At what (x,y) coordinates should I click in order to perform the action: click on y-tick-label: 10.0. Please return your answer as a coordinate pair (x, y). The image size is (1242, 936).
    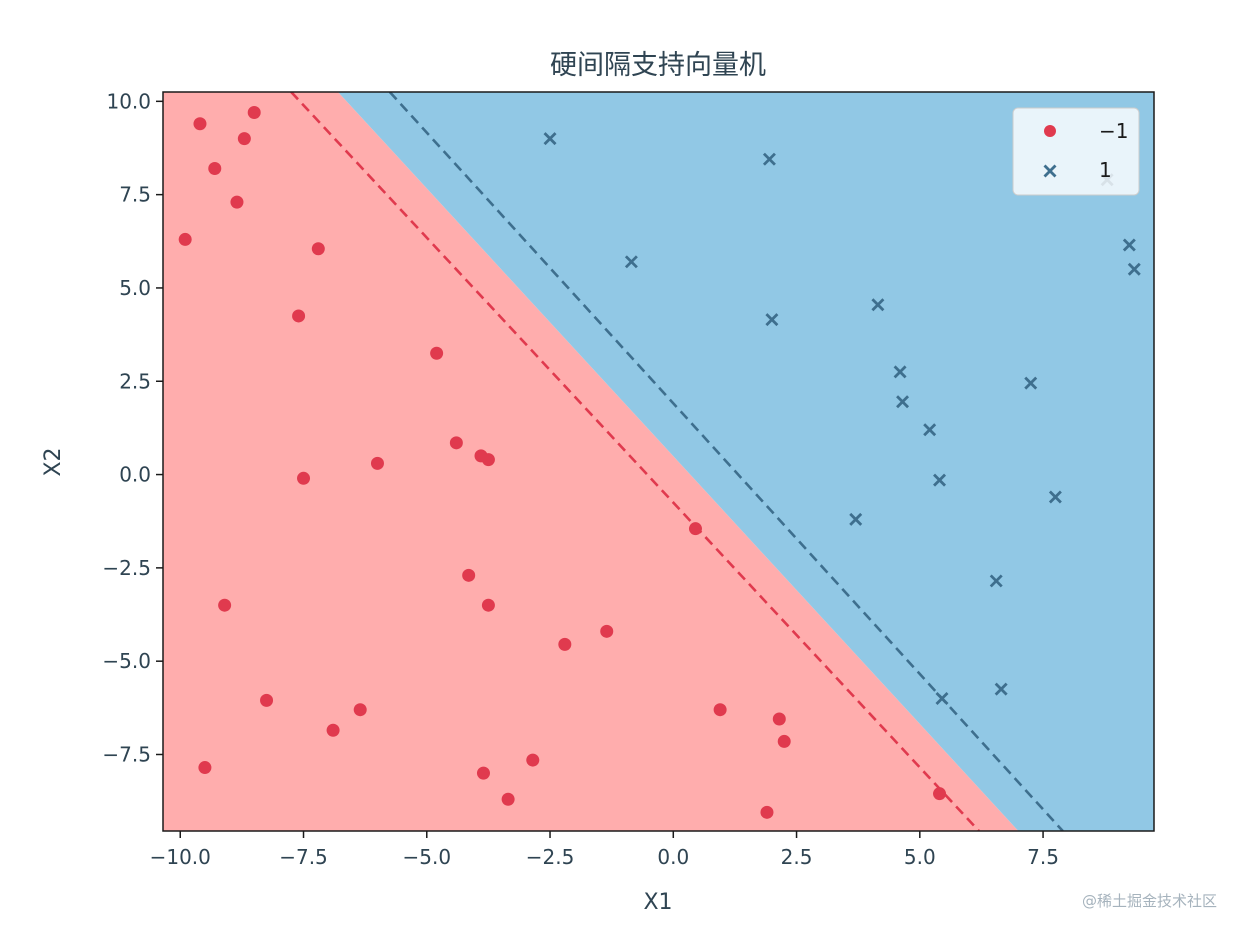
    Looking at the image, I should click on (128, 101).